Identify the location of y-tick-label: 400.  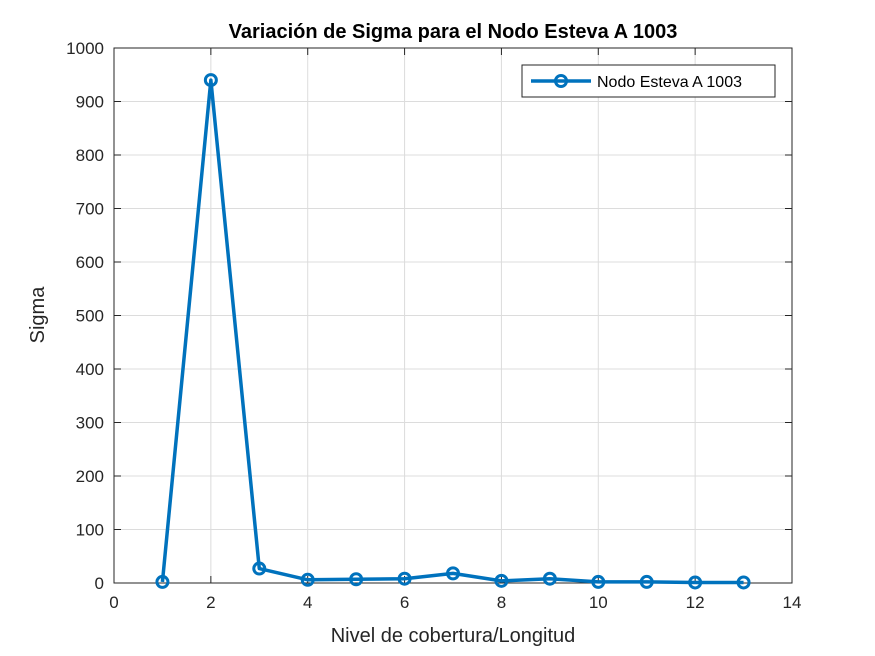
(90, 369).